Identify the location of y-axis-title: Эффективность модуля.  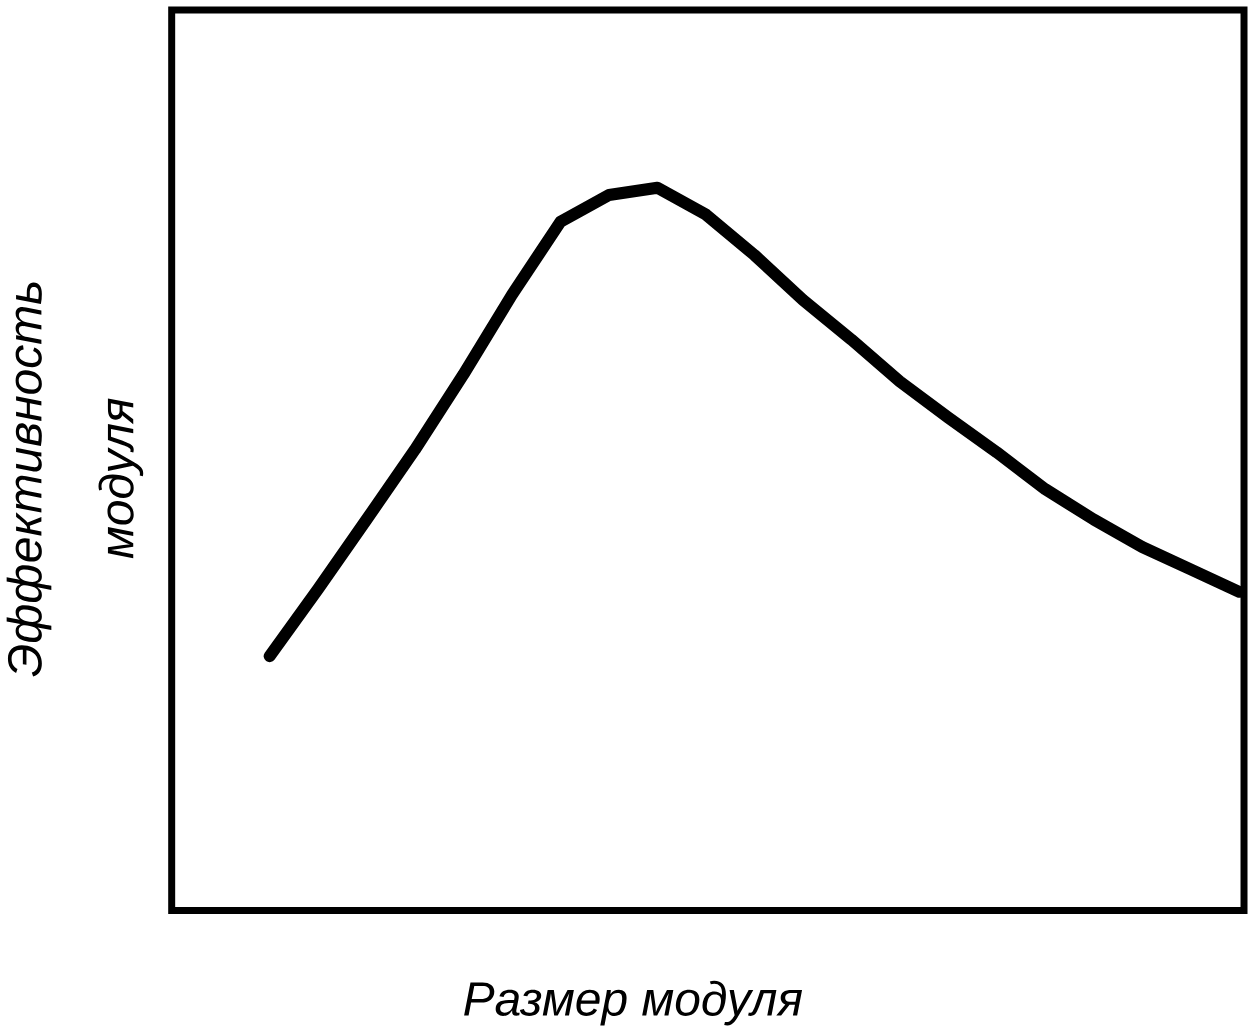
(75, 479).